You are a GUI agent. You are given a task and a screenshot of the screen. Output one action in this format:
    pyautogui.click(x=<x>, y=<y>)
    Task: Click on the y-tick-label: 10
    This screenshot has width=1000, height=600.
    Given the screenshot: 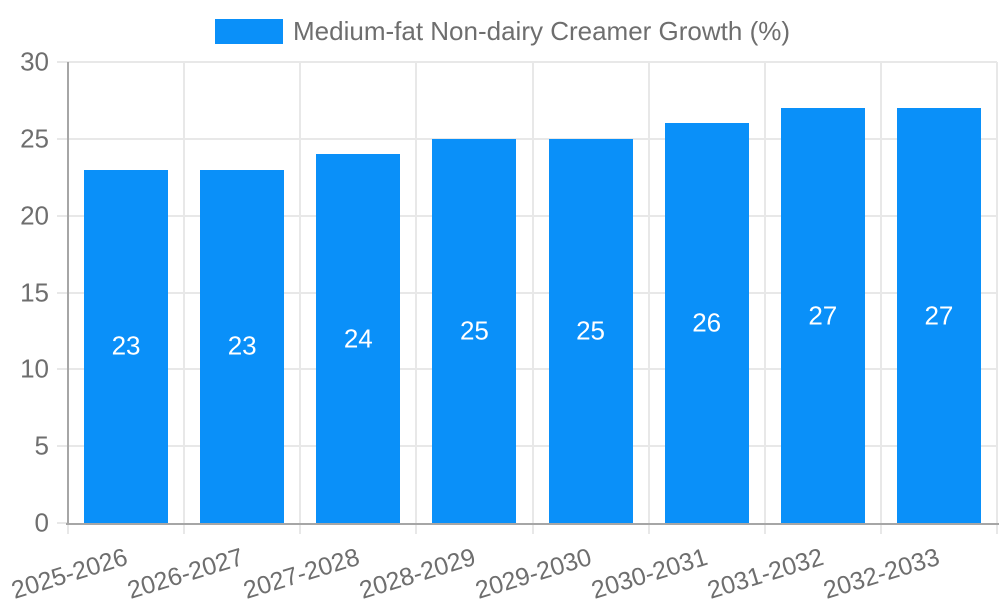 What is the action you would take?
    pyautogui.click(x=34, y=368)
    